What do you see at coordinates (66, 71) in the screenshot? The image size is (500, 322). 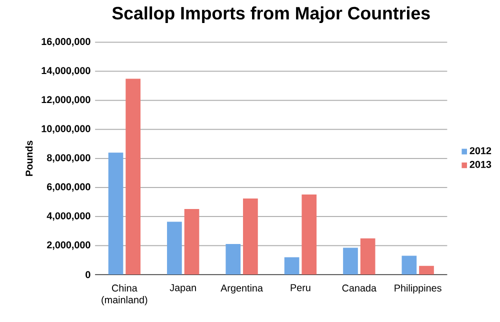 I see `y-tick-label: 14,000,000` at bounding box center [66, 71].